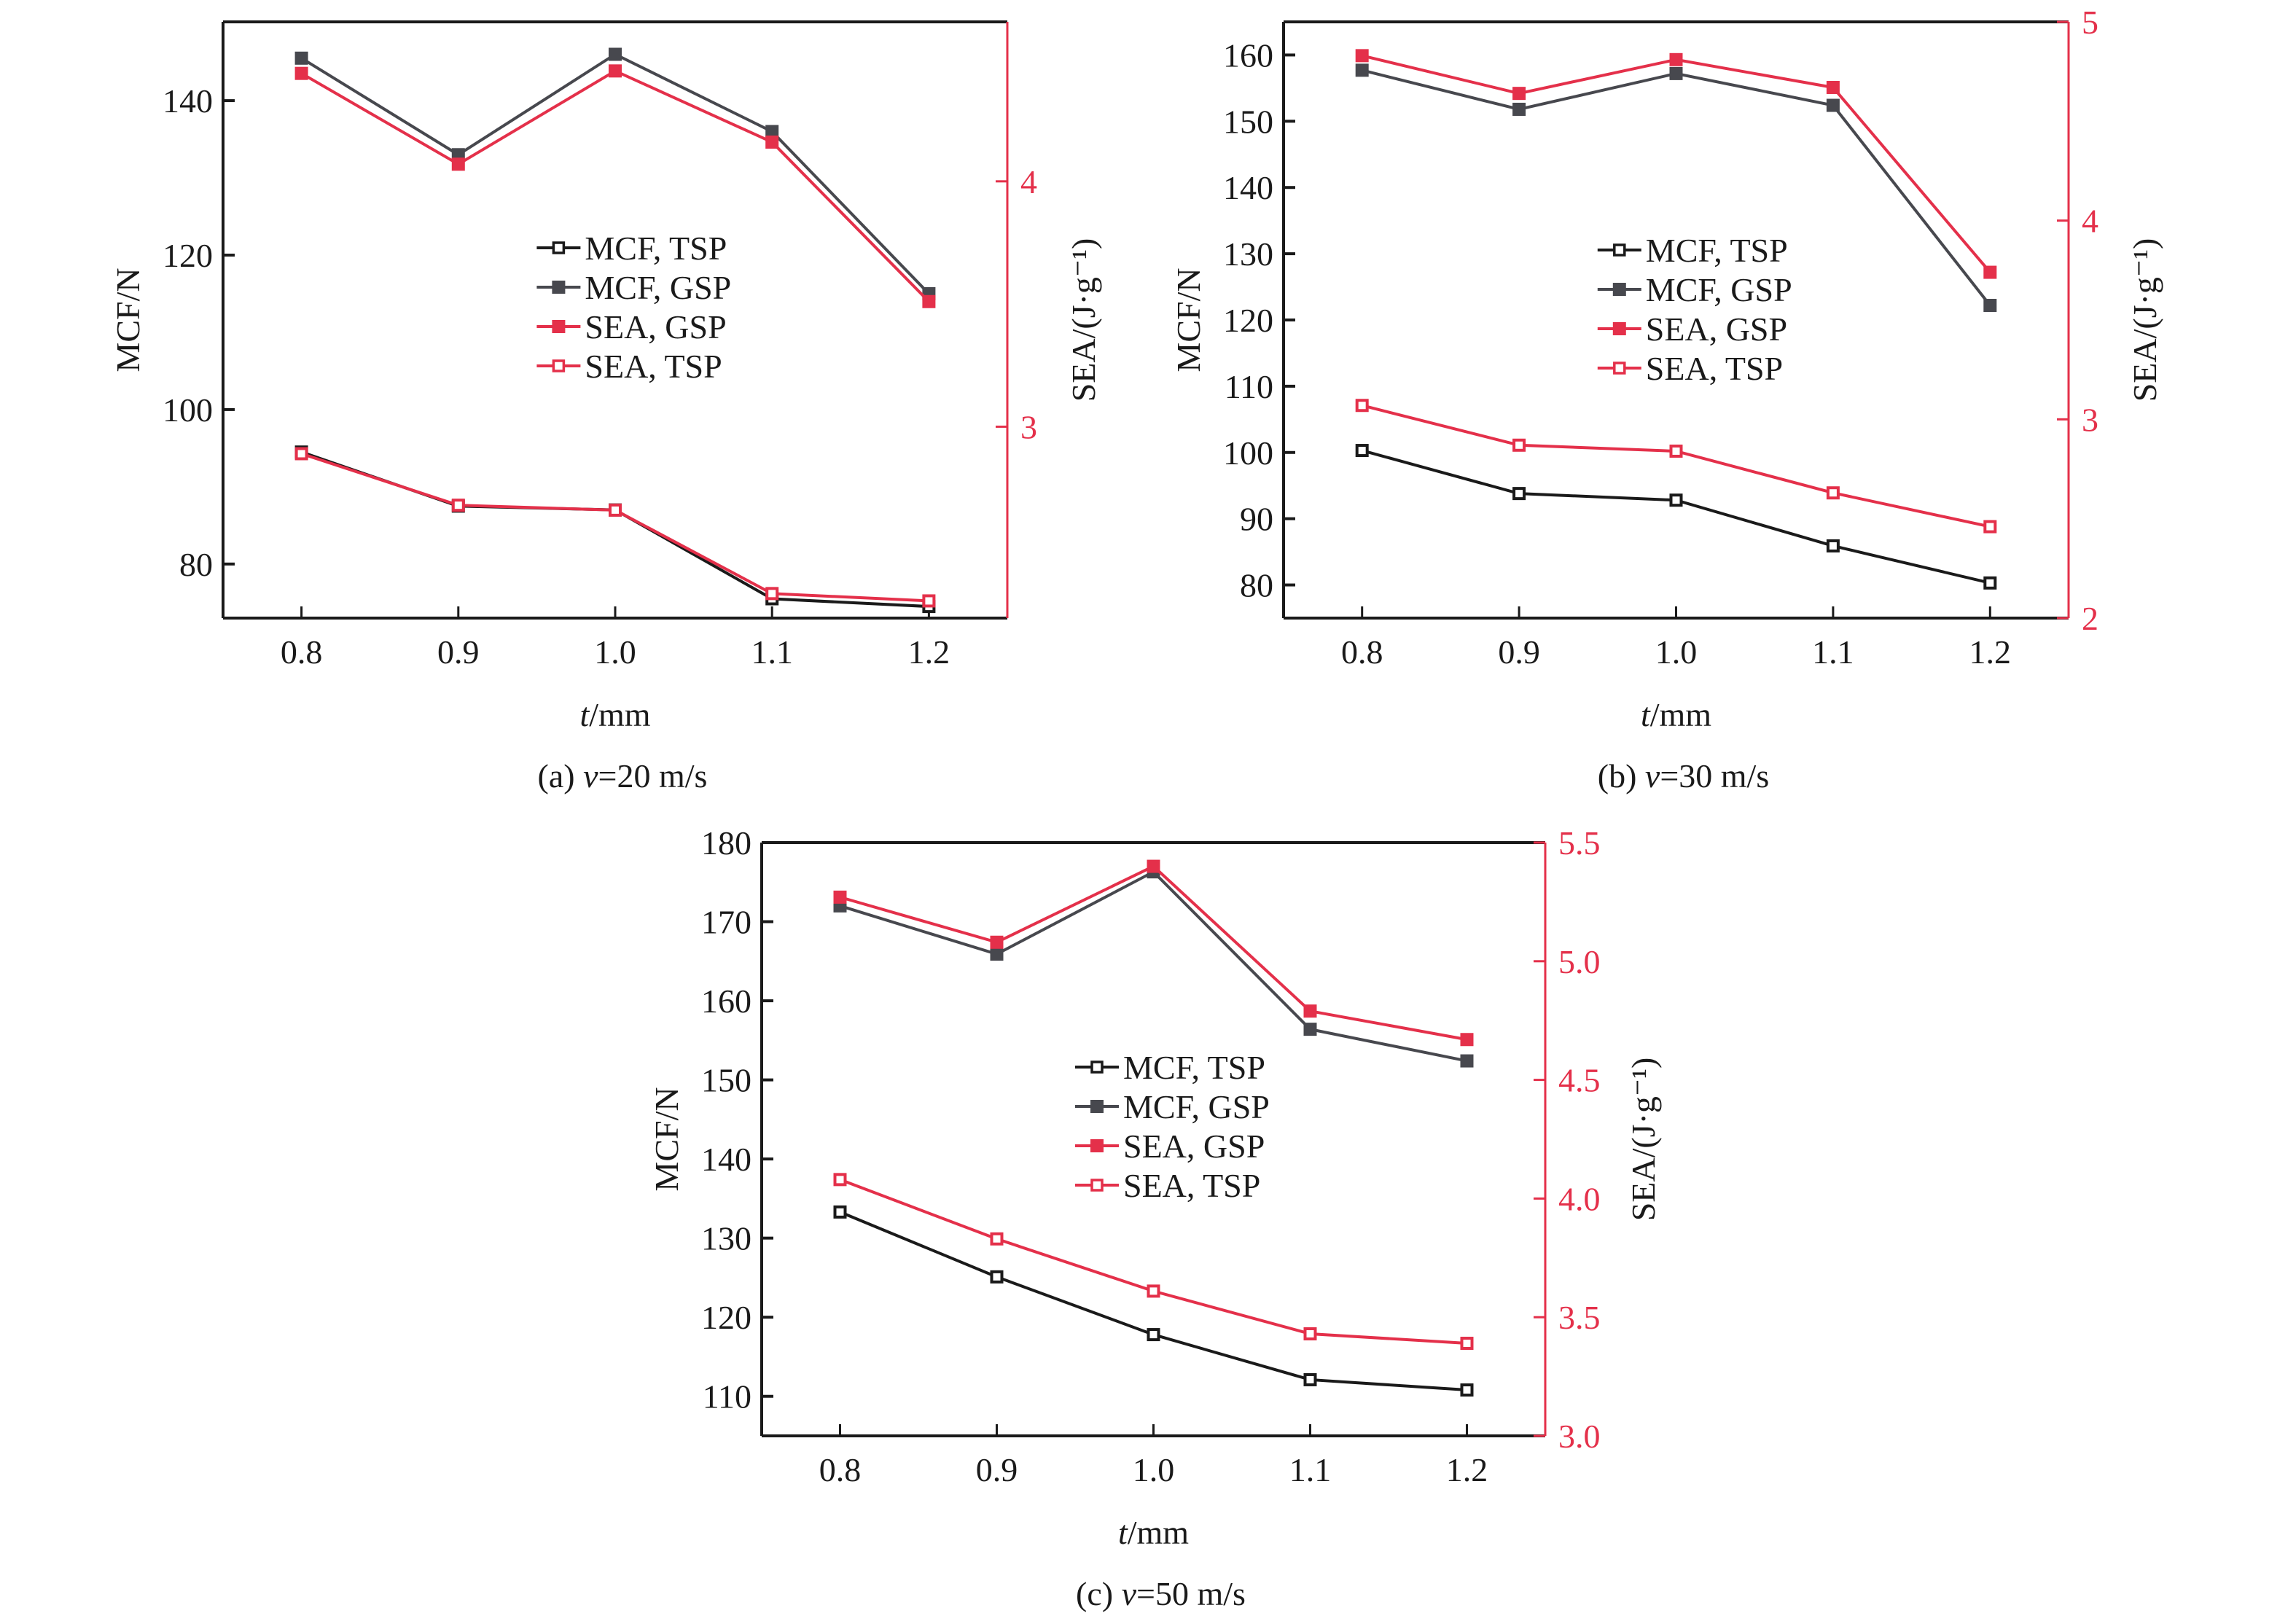  I want to click on x-axis-label-unit: /mm, so click(620, 714).